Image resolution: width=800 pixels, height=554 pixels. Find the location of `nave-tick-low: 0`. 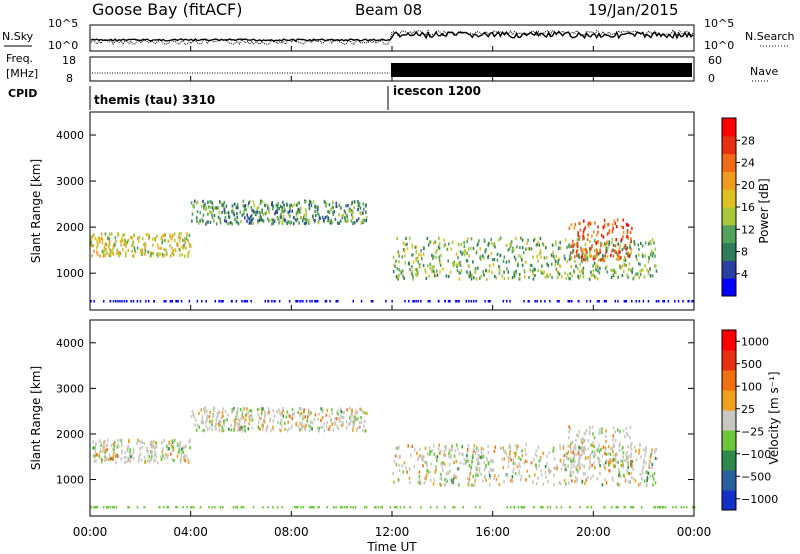

nave-tick-low: 0 is located at coordinates (711, 78).